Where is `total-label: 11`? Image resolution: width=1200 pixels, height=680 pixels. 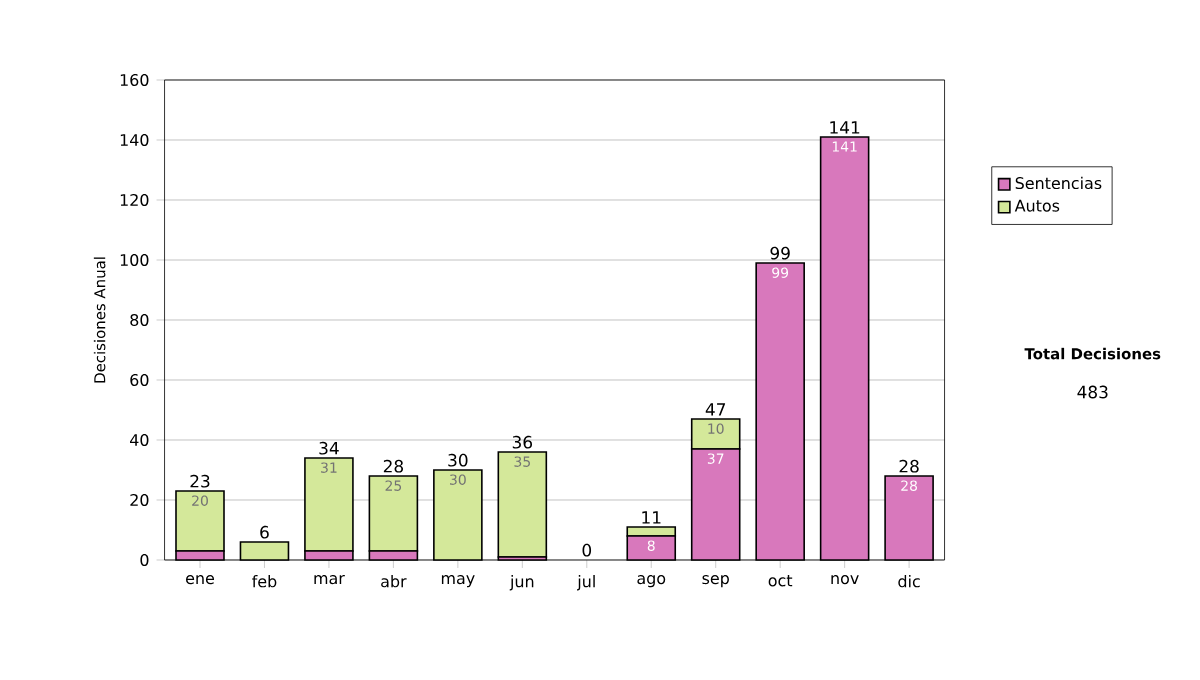
total-label: 11 is located at coordinates (651, 517).